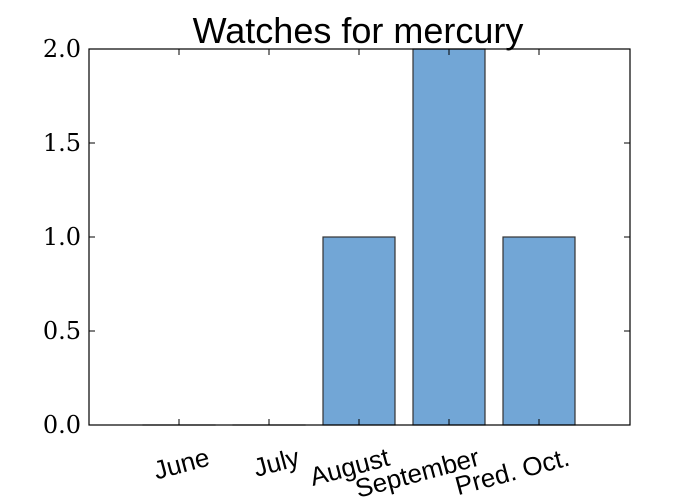 The height and width of the screenshot is (500, 700). What do you see at coordinates (358, 30) in the screenshot?
I see `chart-title: Watches for mercury` at bounding box center [358, 30].